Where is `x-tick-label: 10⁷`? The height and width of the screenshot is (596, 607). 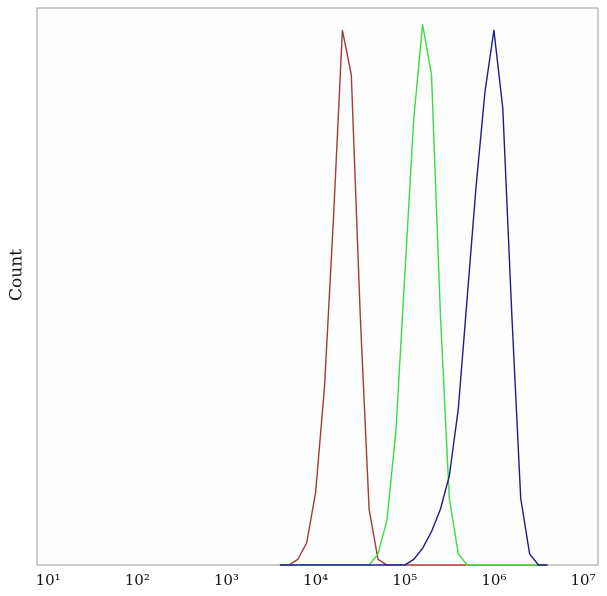 x-tick-label: 10⁷ is located at coordinates (583, 580).